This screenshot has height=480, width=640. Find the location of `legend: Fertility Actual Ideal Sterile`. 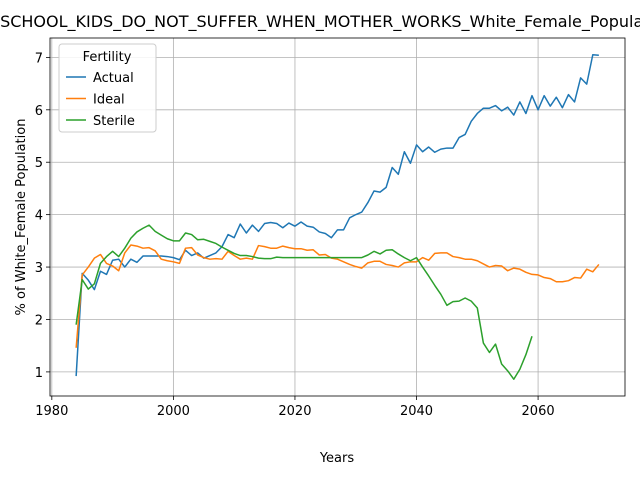

legend: Fertility Actual Ideal Sterile is located at coordinates (107, 88).